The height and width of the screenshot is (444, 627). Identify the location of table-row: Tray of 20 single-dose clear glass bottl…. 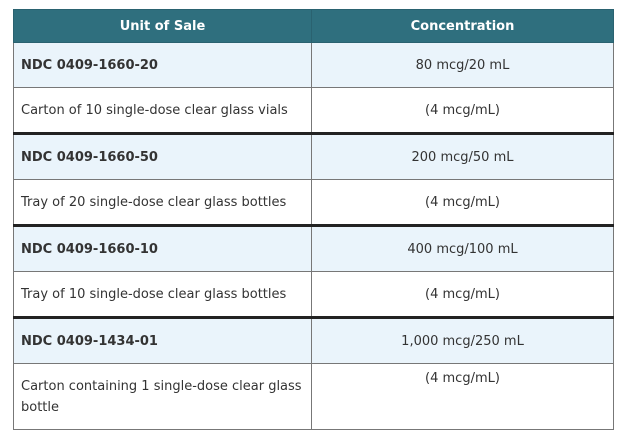
(313, 202).